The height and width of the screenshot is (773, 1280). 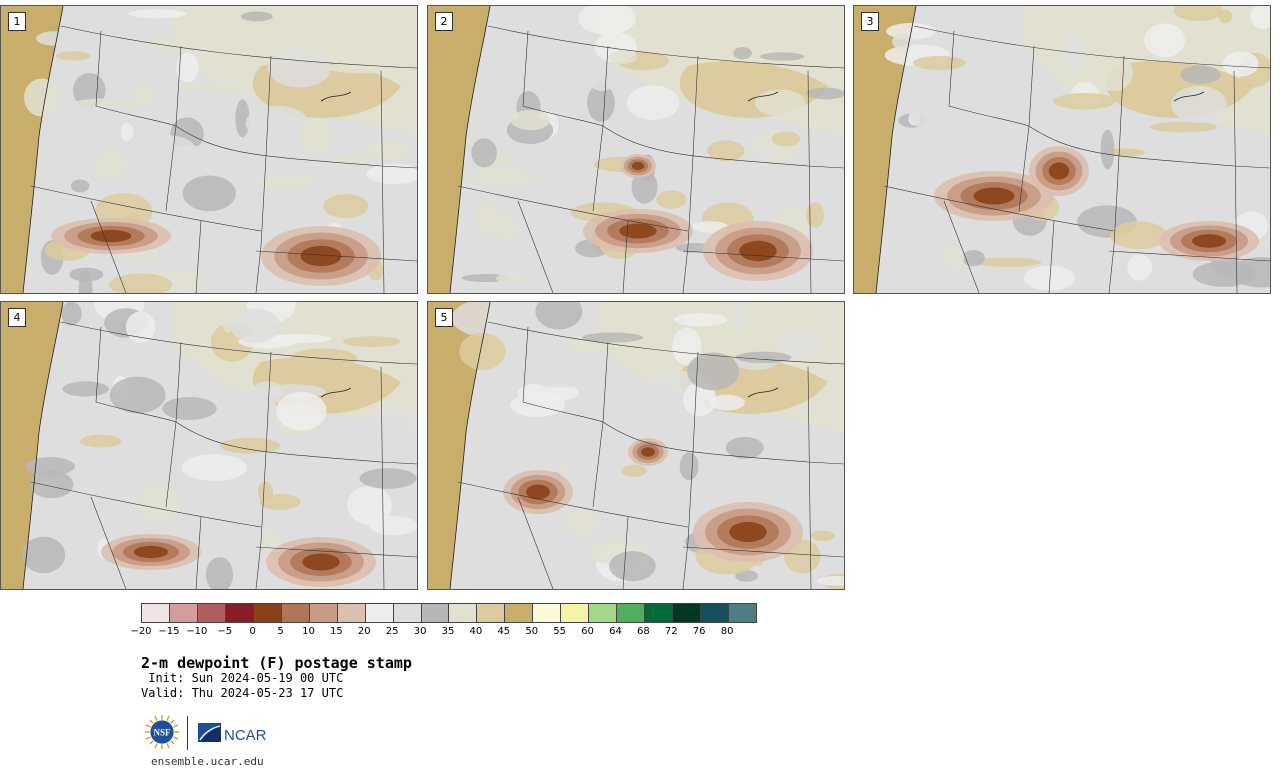 I want to click on colorbar-tick-label: 55, so click(x=559, y=631).